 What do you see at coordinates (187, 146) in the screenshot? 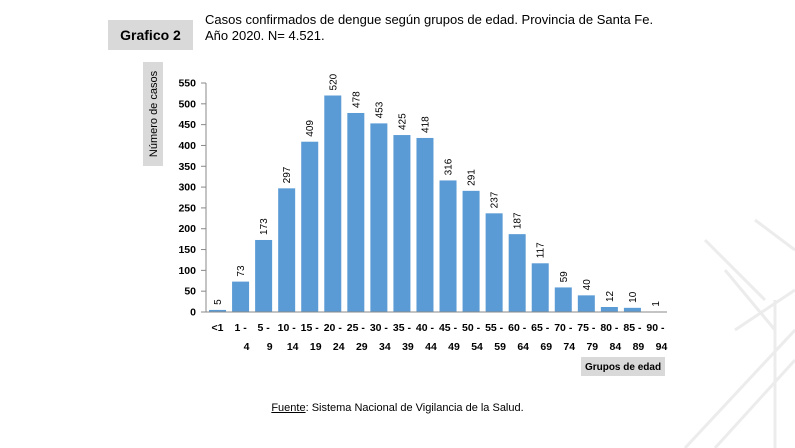
I see `y-tick-label: 400` at bounding box center [187, 146].